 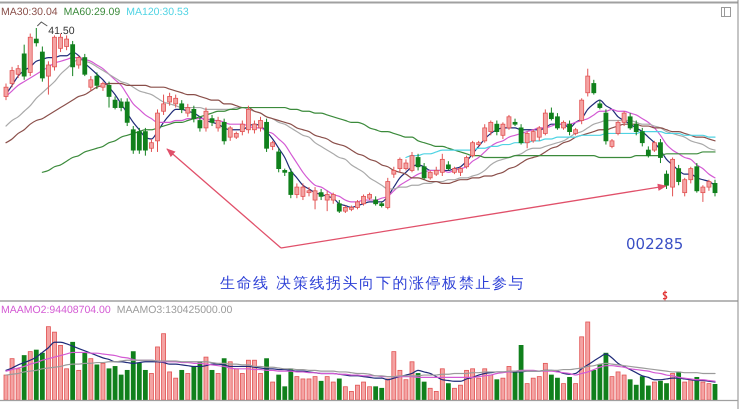 I want to click on text: MAAMO2:94408704.00, so click(x=56, y=310).